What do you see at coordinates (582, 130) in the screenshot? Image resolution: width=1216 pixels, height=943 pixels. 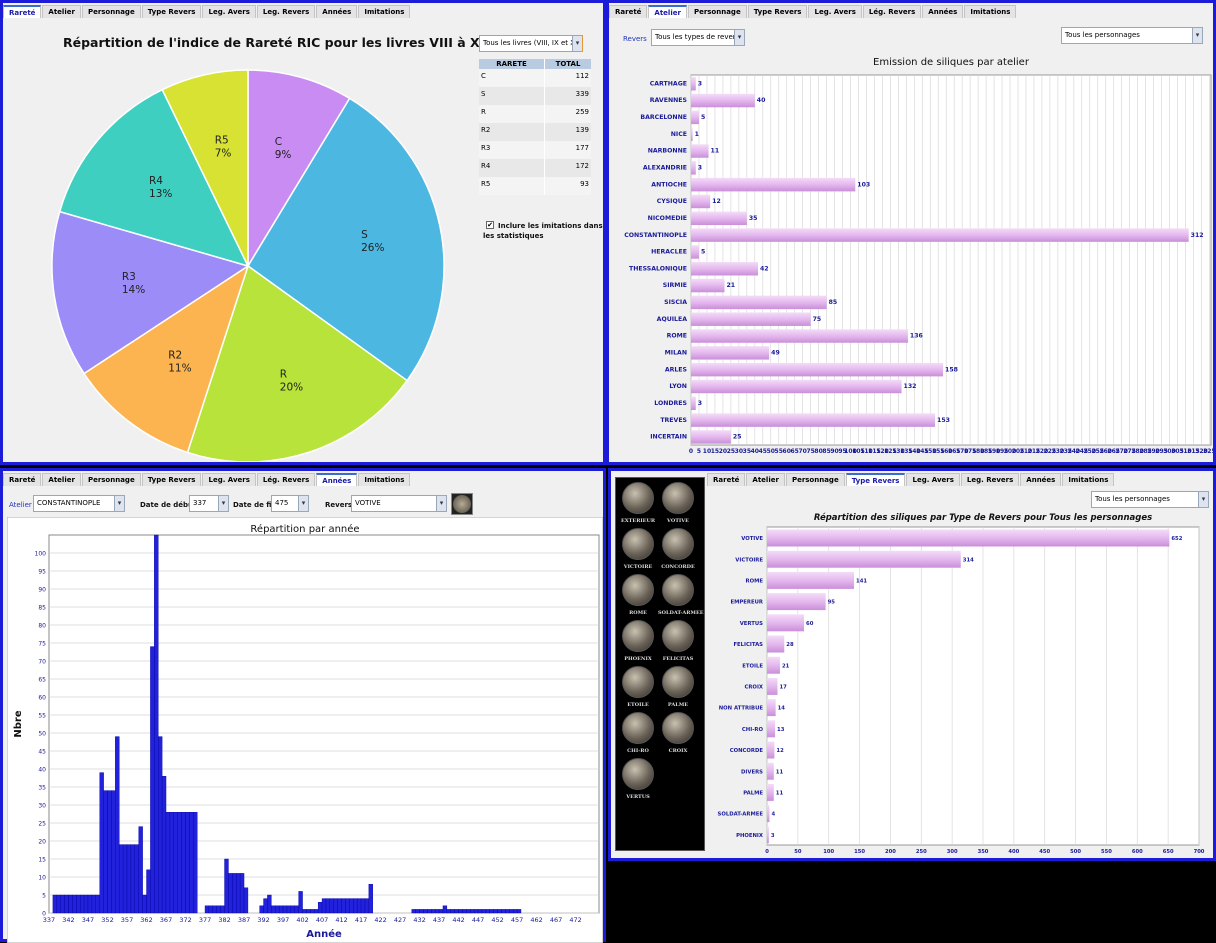 I see `total-cell: 139` at bounding box center [582, 130].